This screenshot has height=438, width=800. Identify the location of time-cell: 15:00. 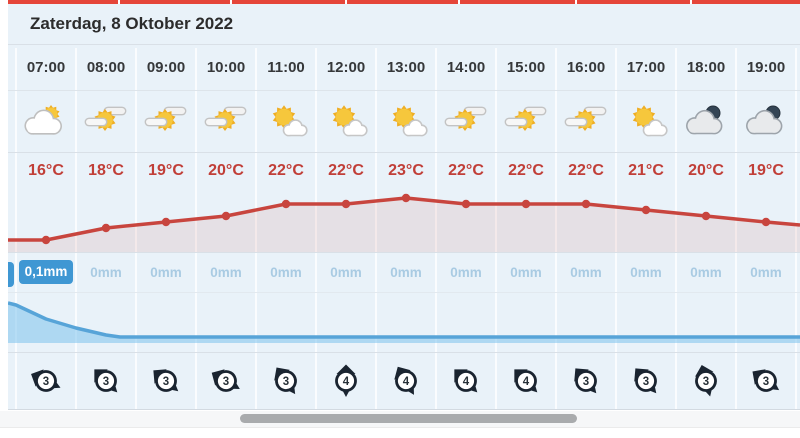
(526, 67).